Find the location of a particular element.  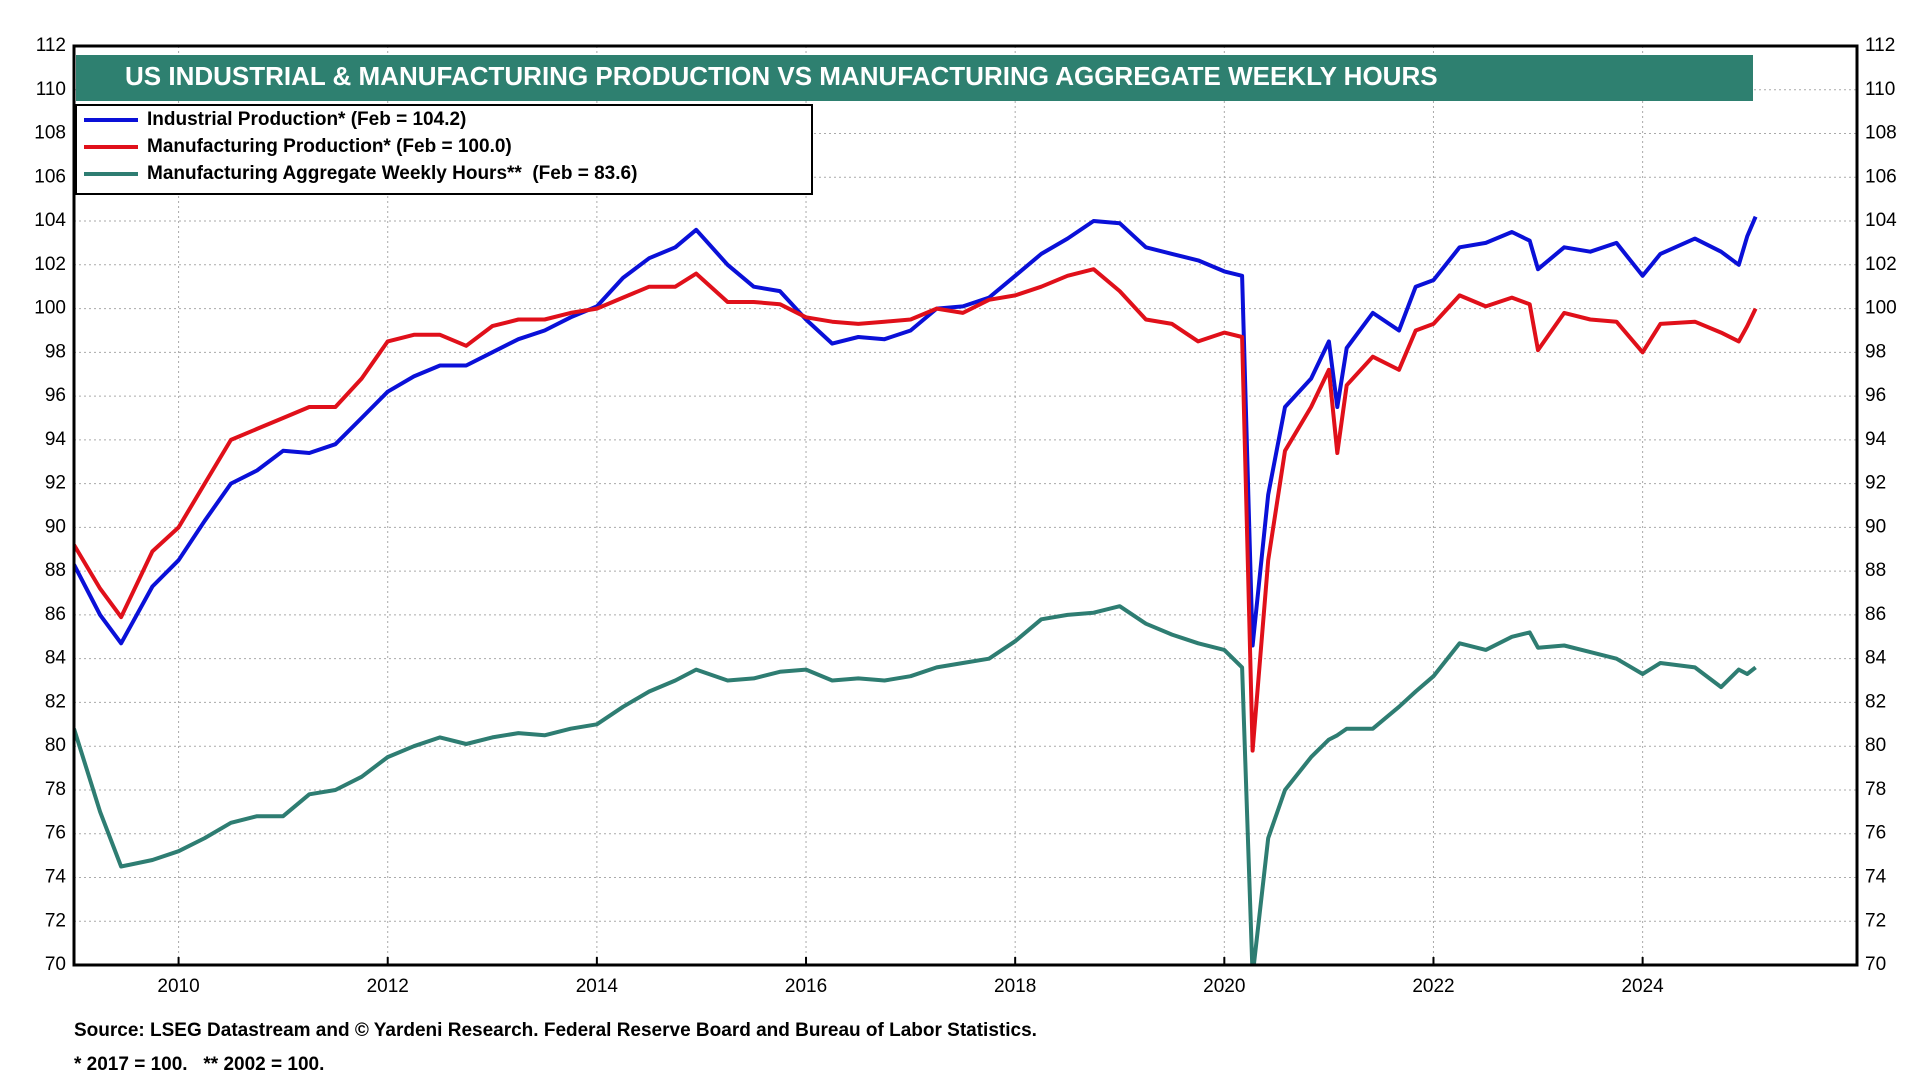

y2-tick-label: 78 is located at coordinates (1875, 789).